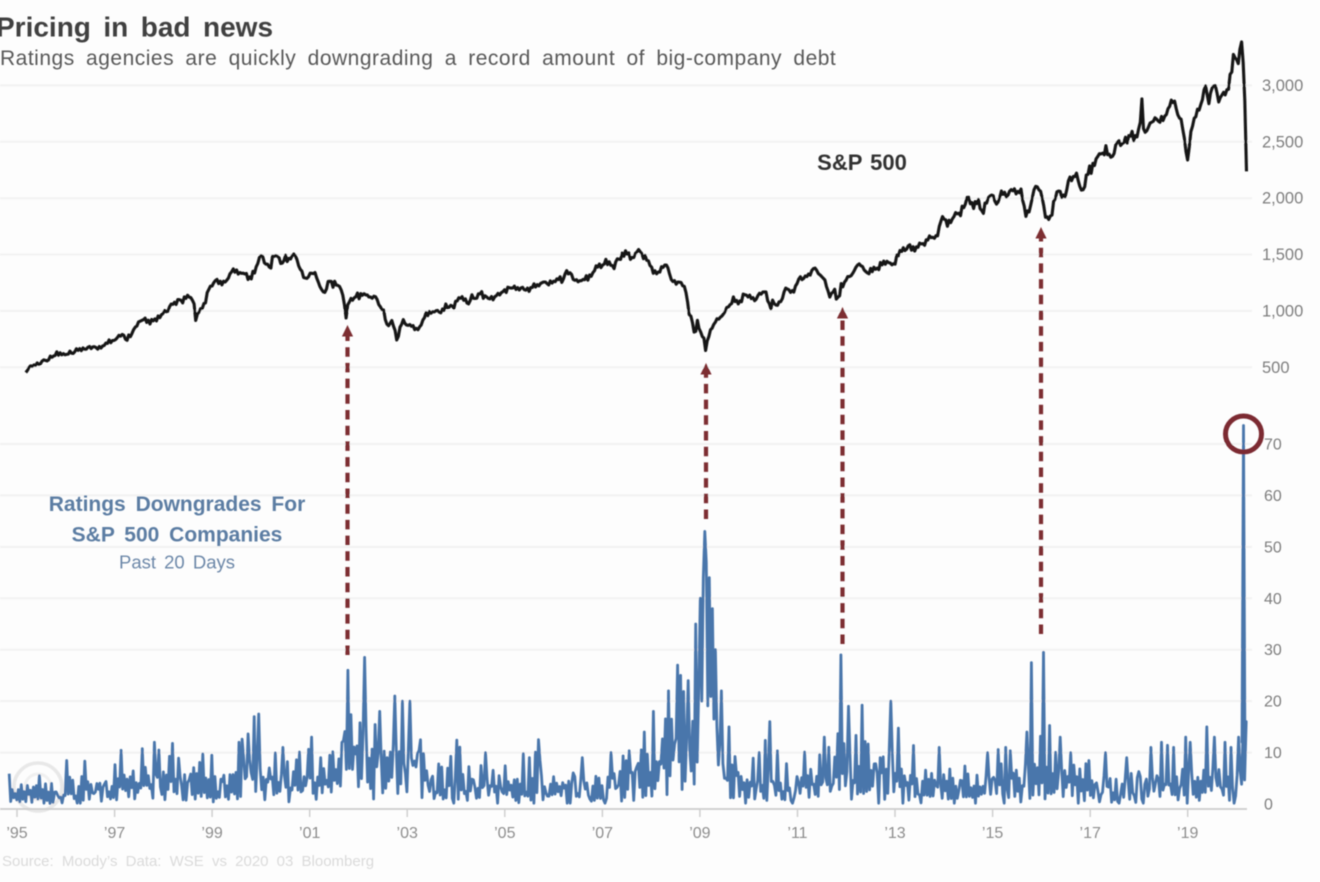 Image resolution: width=1320 pixels, height=882 pixels. I want to click on svg-text: ’17, so click(1090, 833).